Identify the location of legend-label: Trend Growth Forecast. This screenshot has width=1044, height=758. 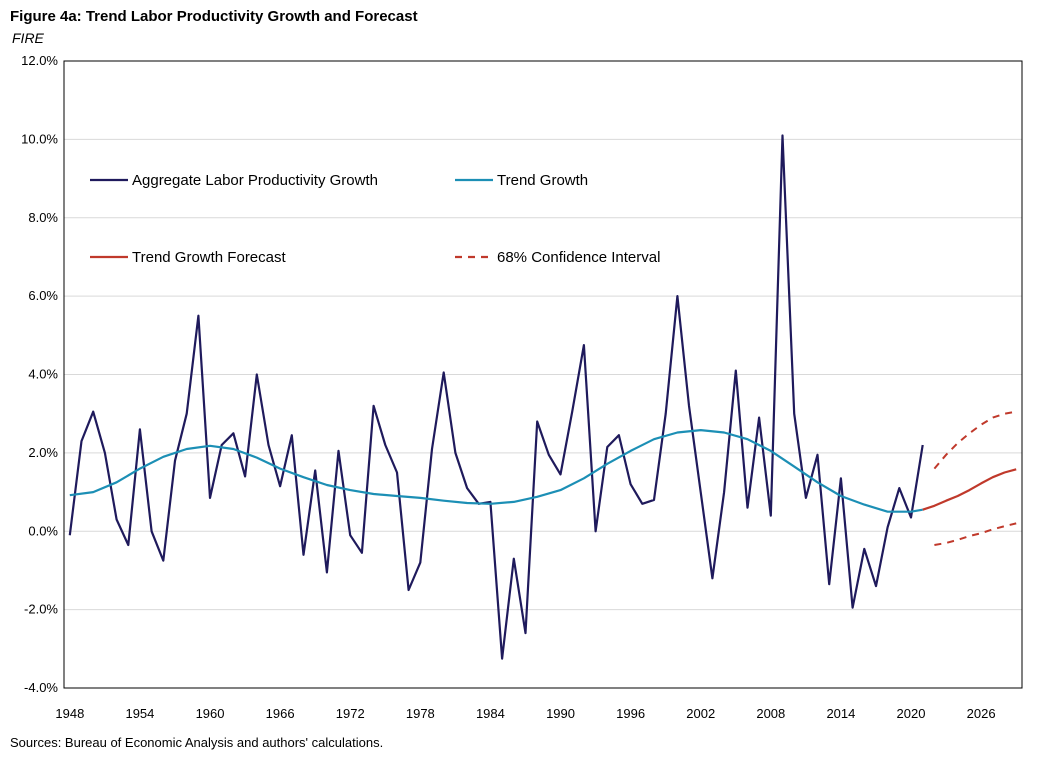
(209, 257).